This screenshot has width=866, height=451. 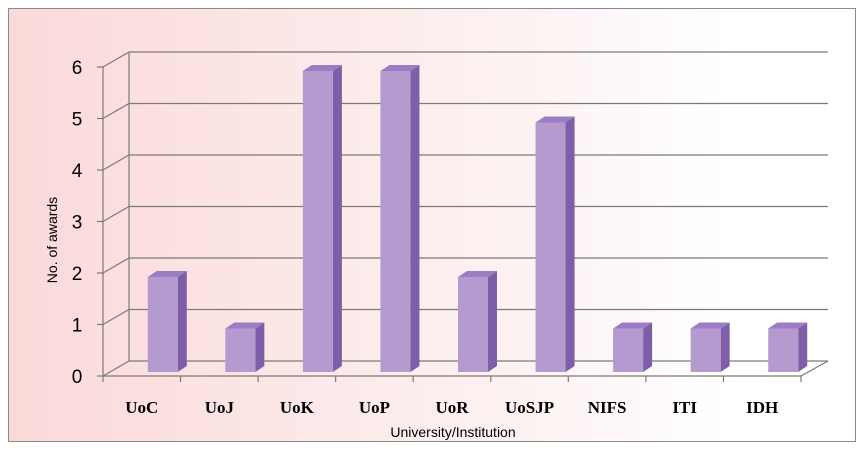 I want to click on bar-UoSJP, so click(x=555, y=244).